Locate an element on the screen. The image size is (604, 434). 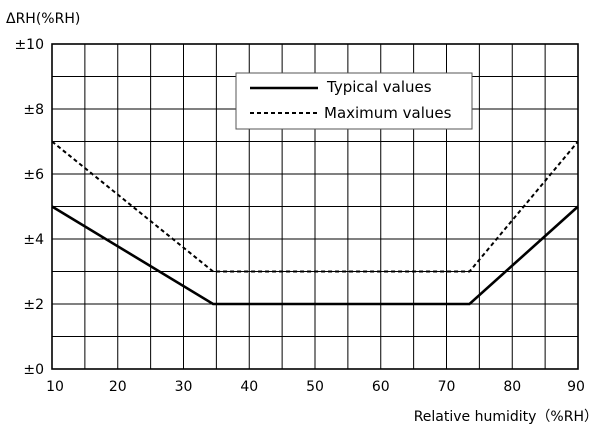
y-tick-label: ±0 is located at coordinates (33, 370).